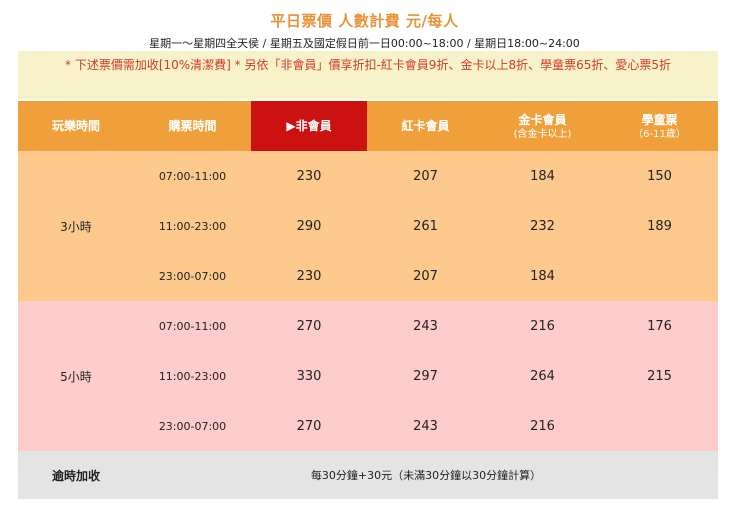  What do you see at coordinates (659, 176) in the screenshot?
I see `student-price: 150` at bounding box center [659, 176].